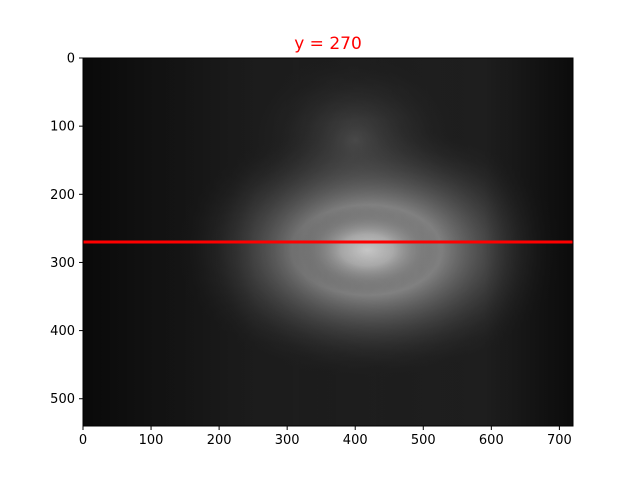 Image resolution: width=640 pixels, height=480 pixels. What do you see at coordinates (71, 59) in the screenshot?
I see `y-tick-label: 0` at bounding box center [71, 59].